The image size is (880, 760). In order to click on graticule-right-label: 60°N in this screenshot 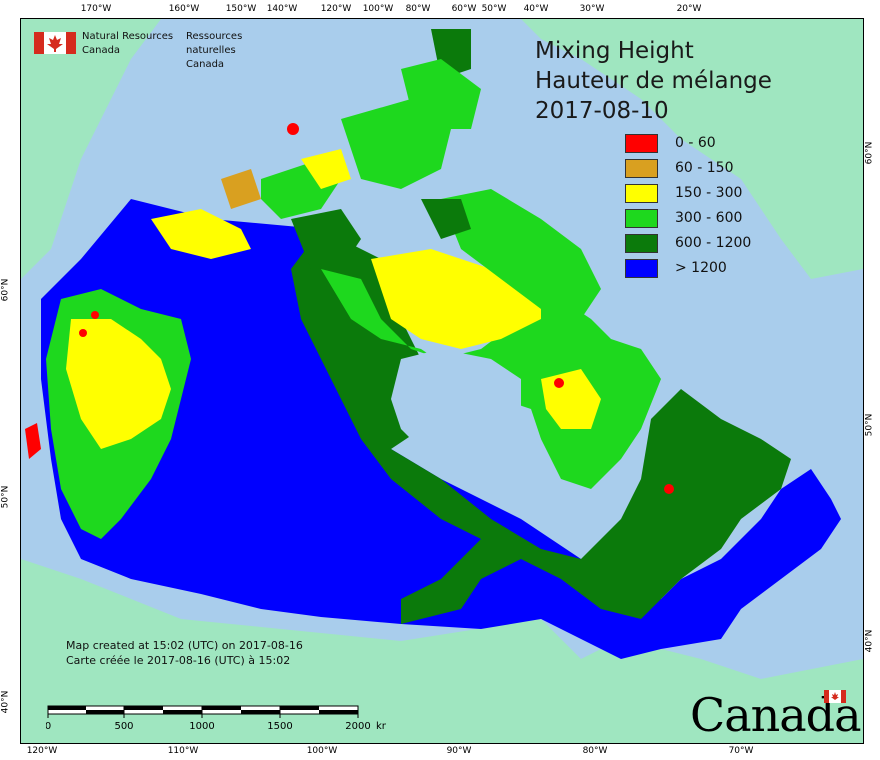, I will do `click(869, 153)`.